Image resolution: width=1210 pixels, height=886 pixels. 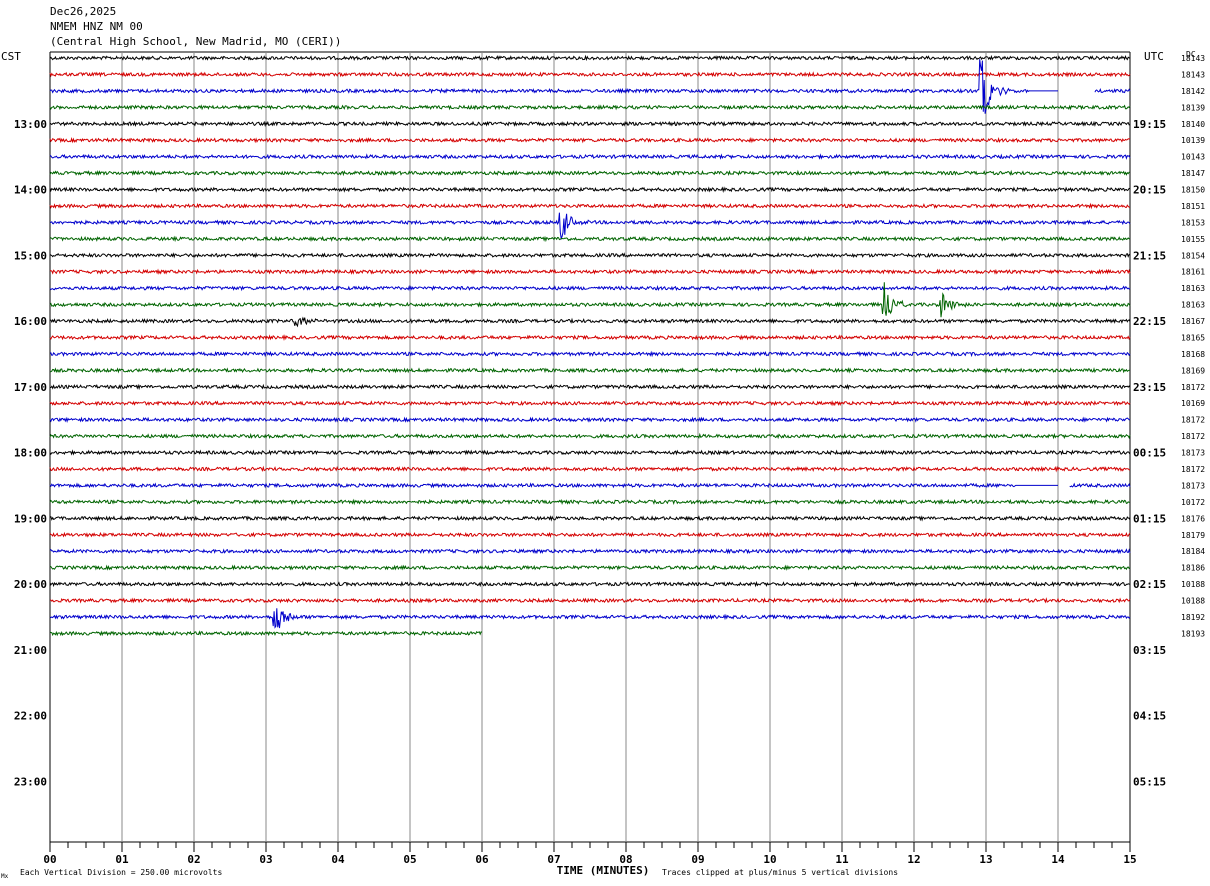 What do you see at coordinates (1193, 91) in the screenshot?
I see `dc-value: 18142` at bounding box center [1193, 91].